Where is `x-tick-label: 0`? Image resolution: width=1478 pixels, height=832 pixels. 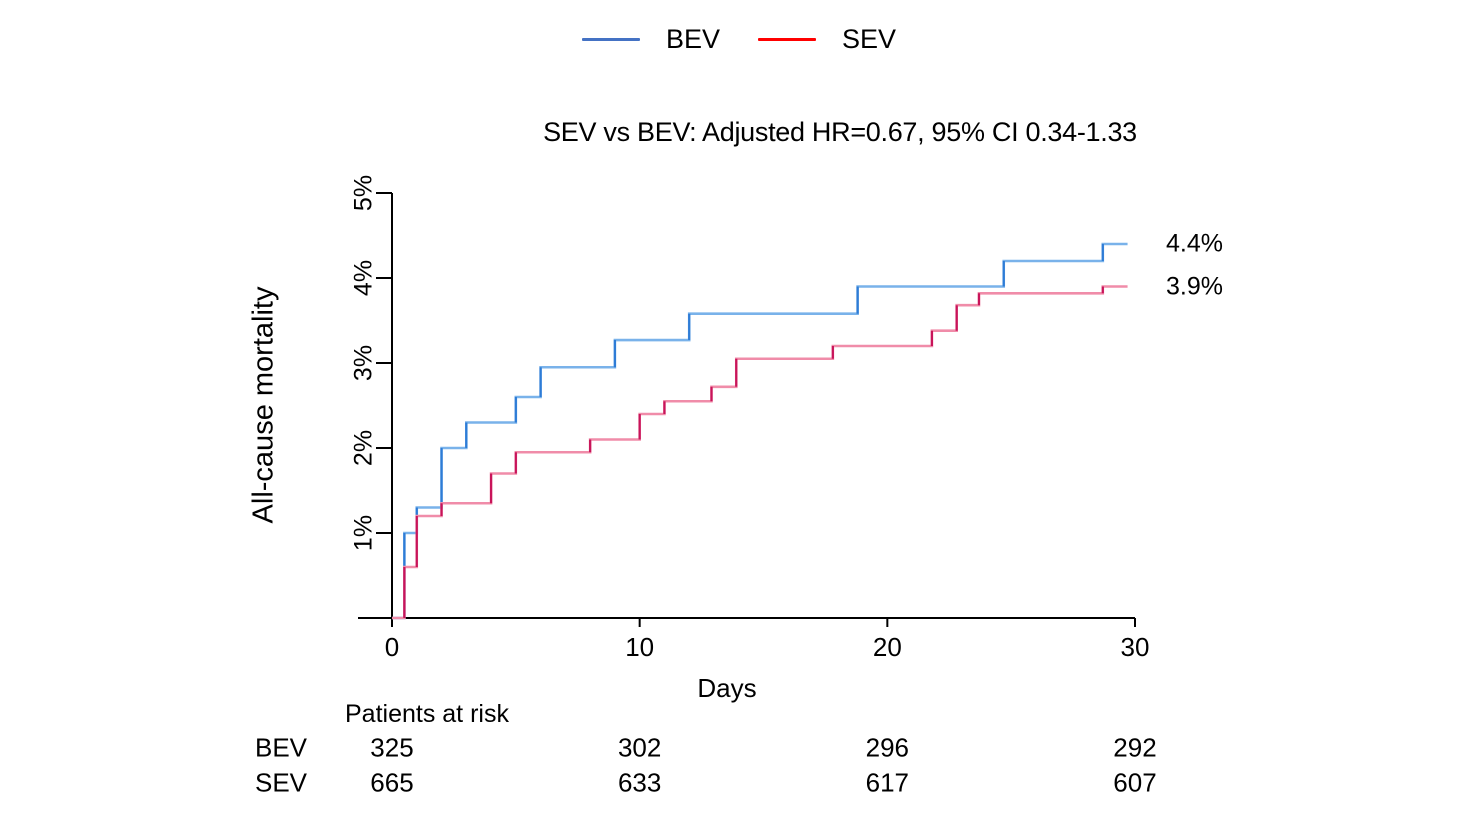 x-tick-label: 0 is located at coordinates (392, 647).